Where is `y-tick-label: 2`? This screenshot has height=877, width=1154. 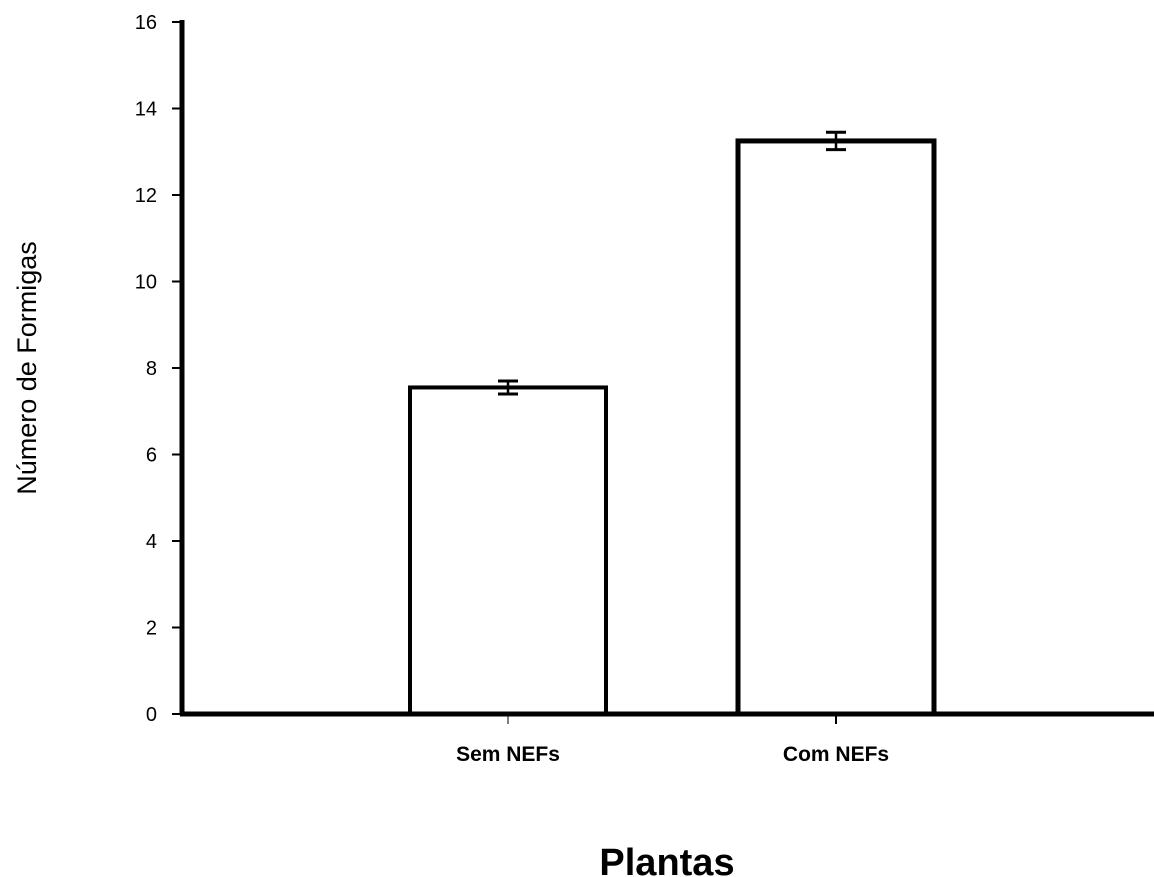
y-tick-label: 2 is located at coordinates (151, 629).